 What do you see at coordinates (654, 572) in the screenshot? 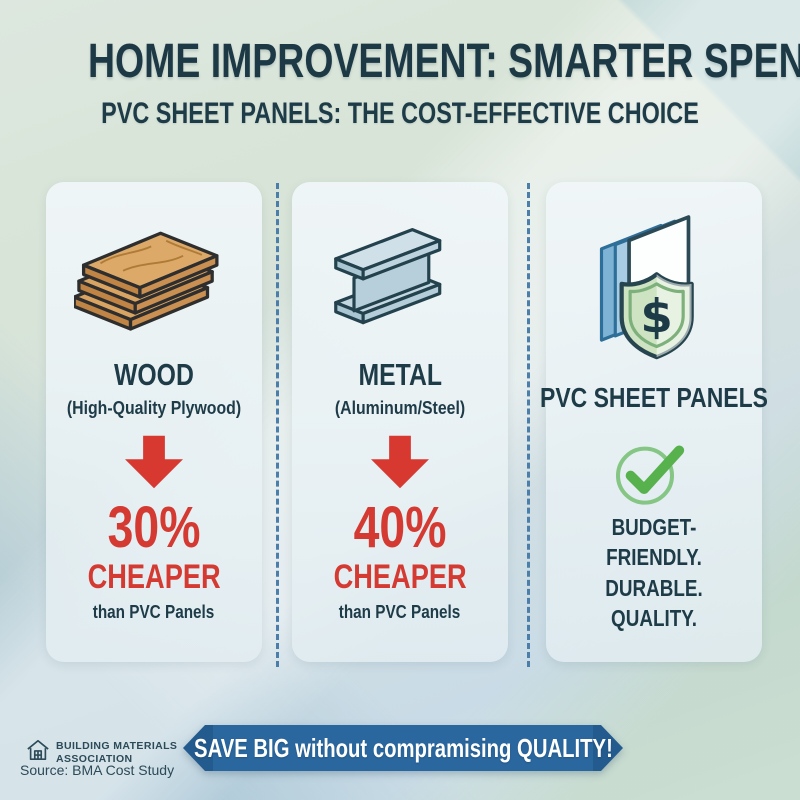
I see `benefits-list: BUDGET-FRIENDLY. DURABLE. QUALITY.` at bounding box center [654, 572].